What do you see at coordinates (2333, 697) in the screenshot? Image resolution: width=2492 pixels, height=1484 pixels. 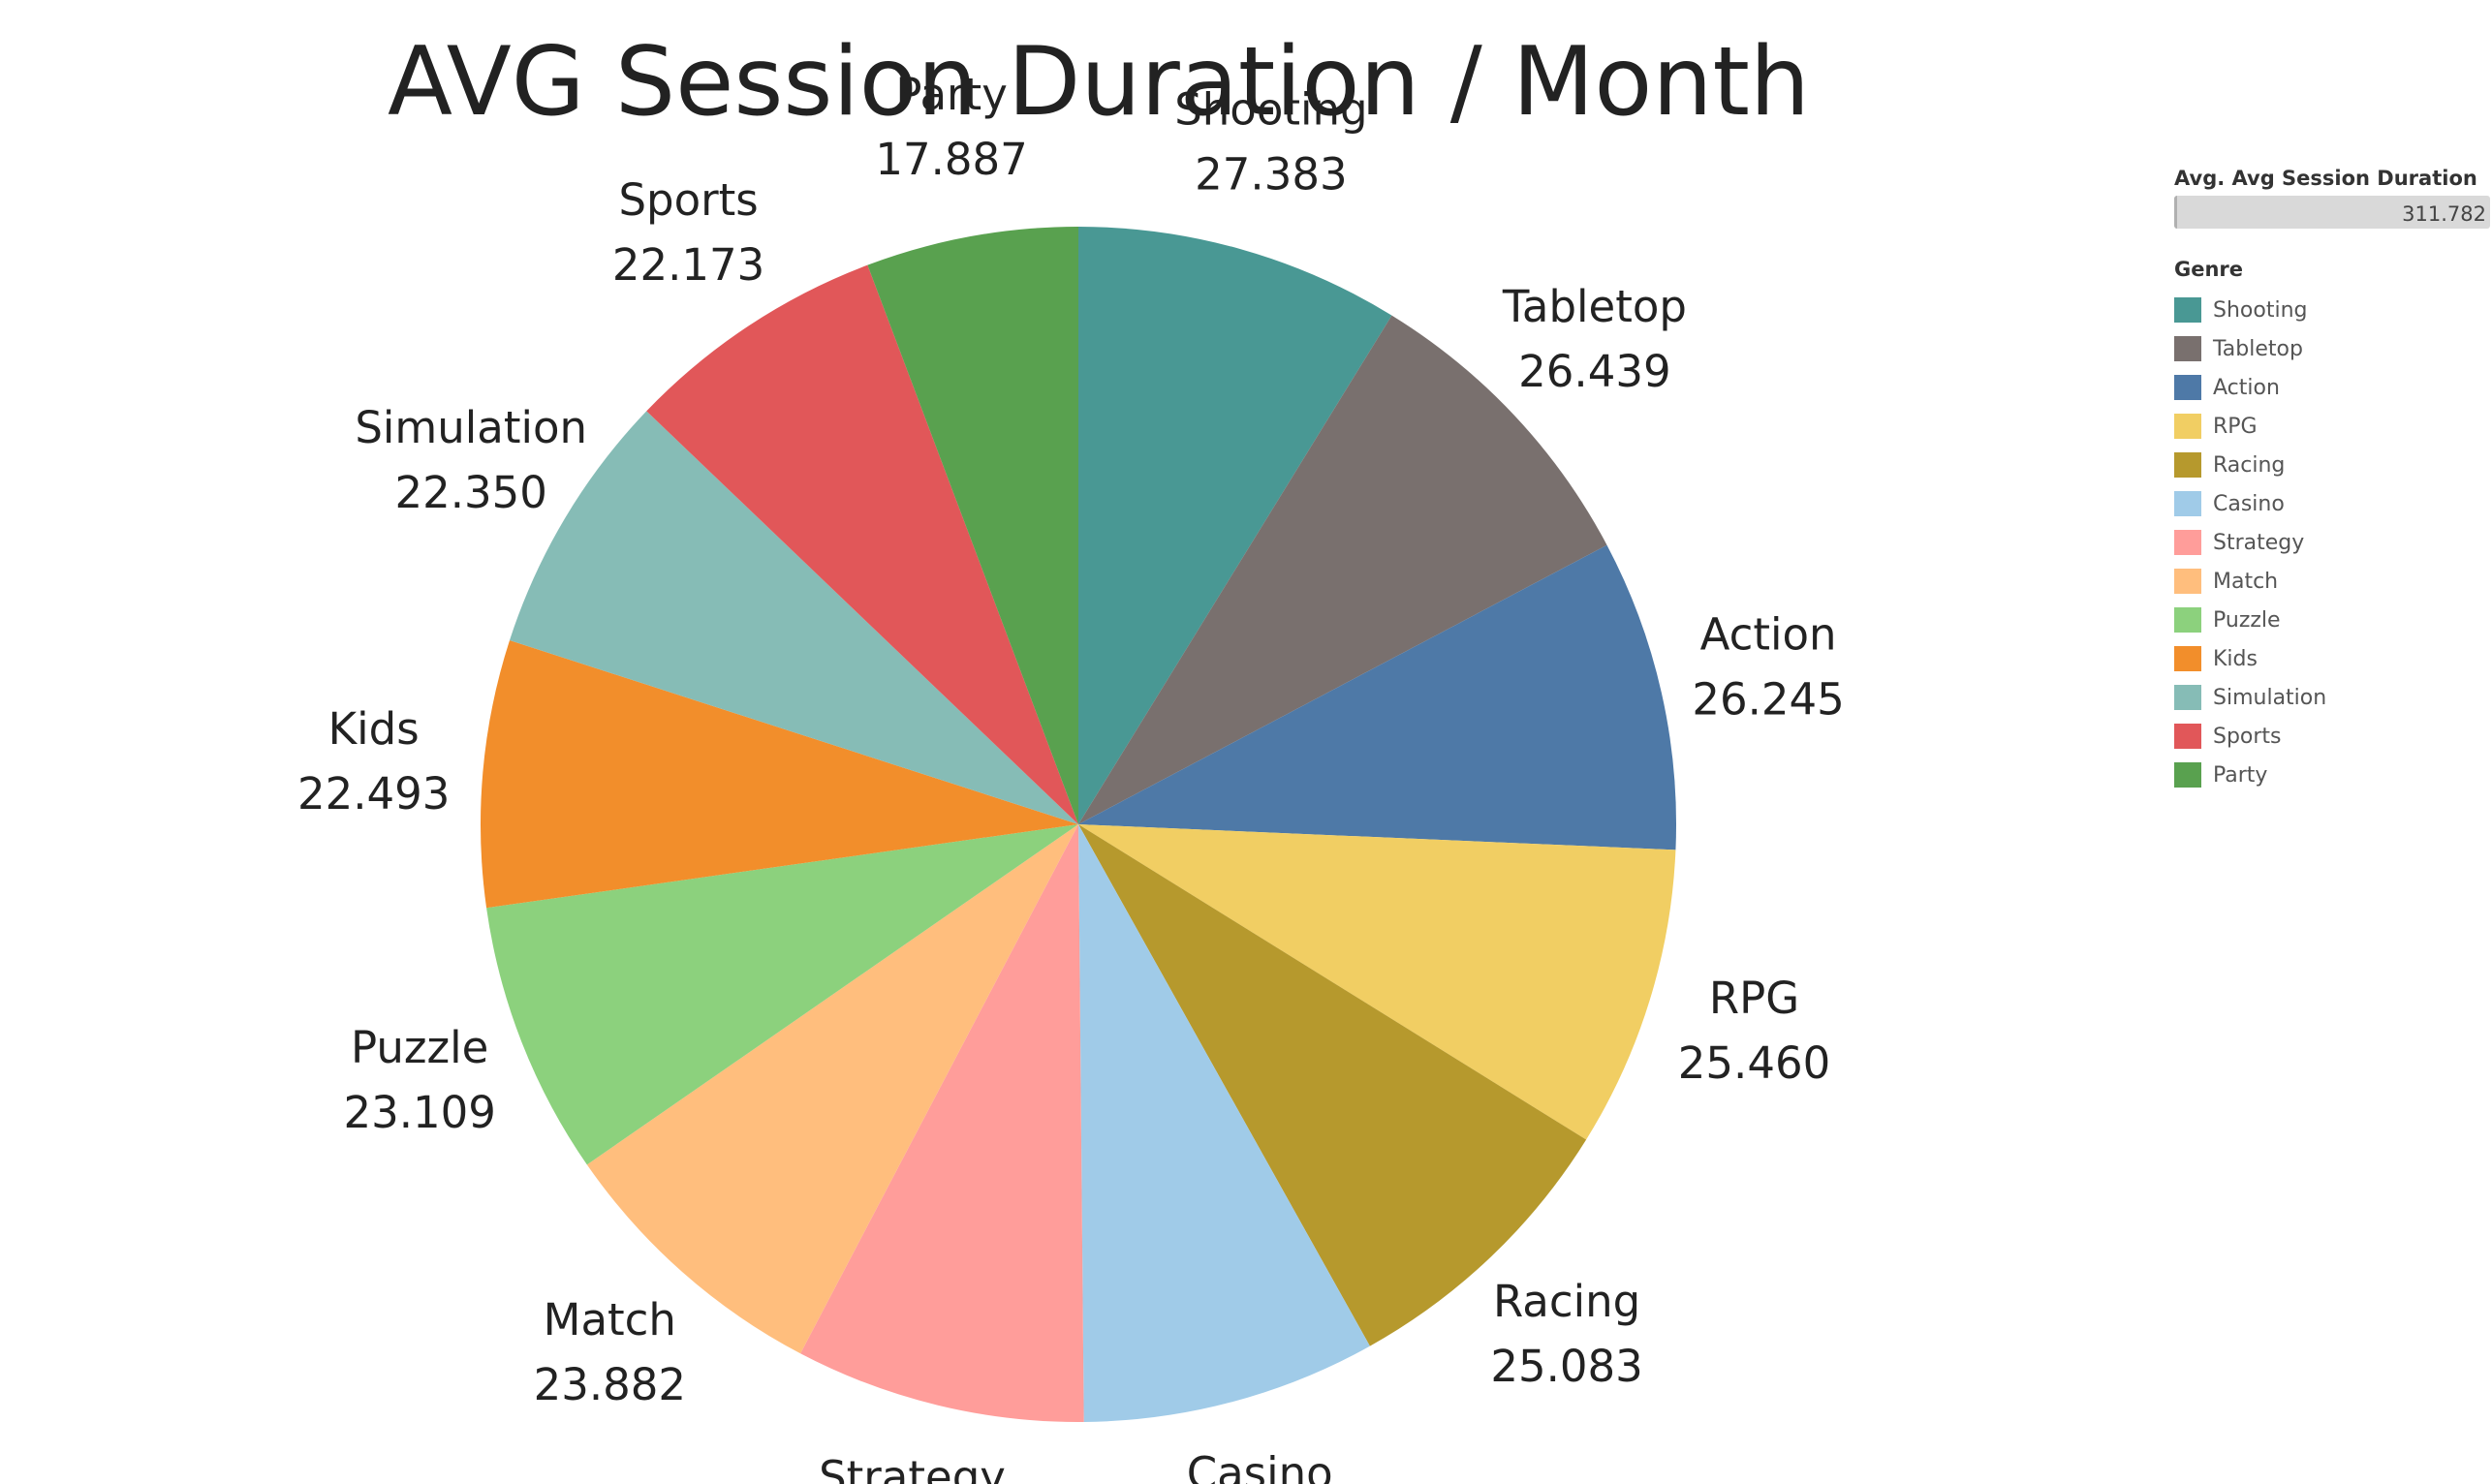 I see `legend-item-simulation: Simulation` at bounding box center [2333, 697].